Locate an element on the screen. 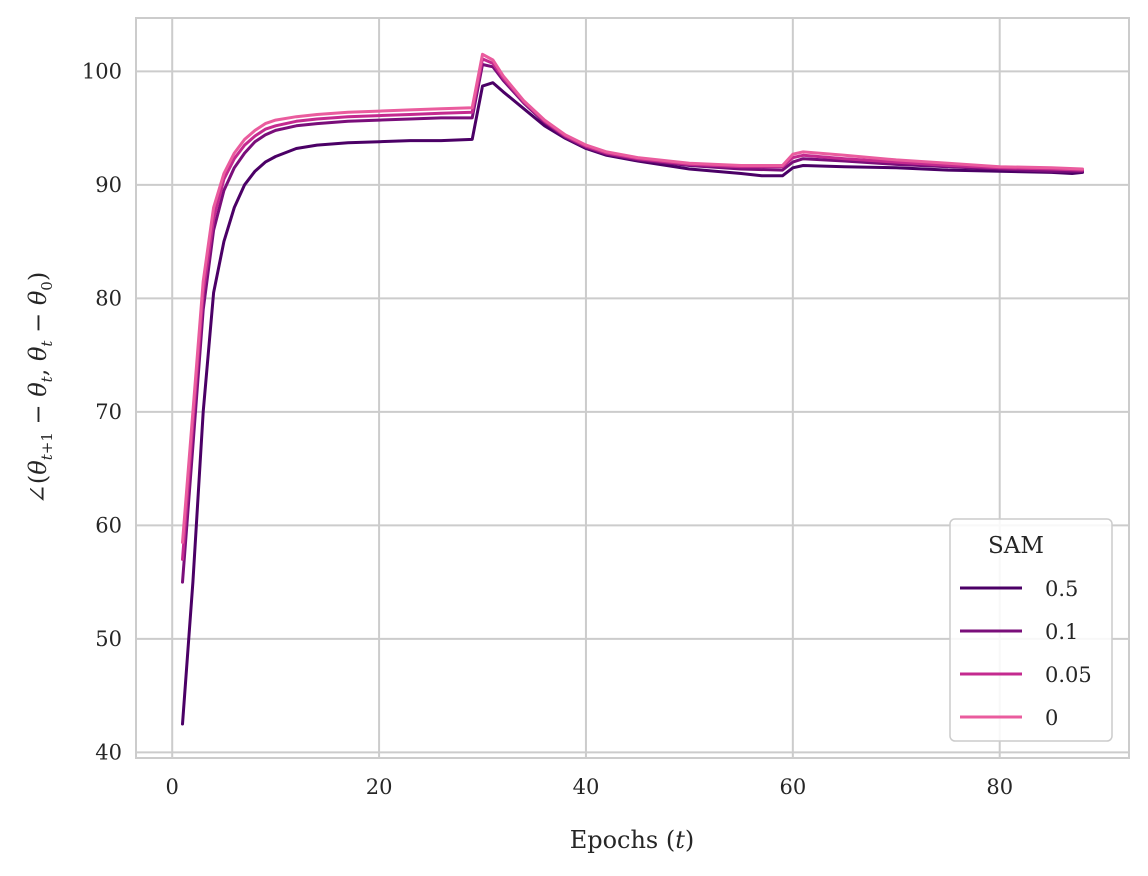 The height and width of the screenshot is (876, 1148). x-tick-label: 20 is located at coordinates (379, 787).